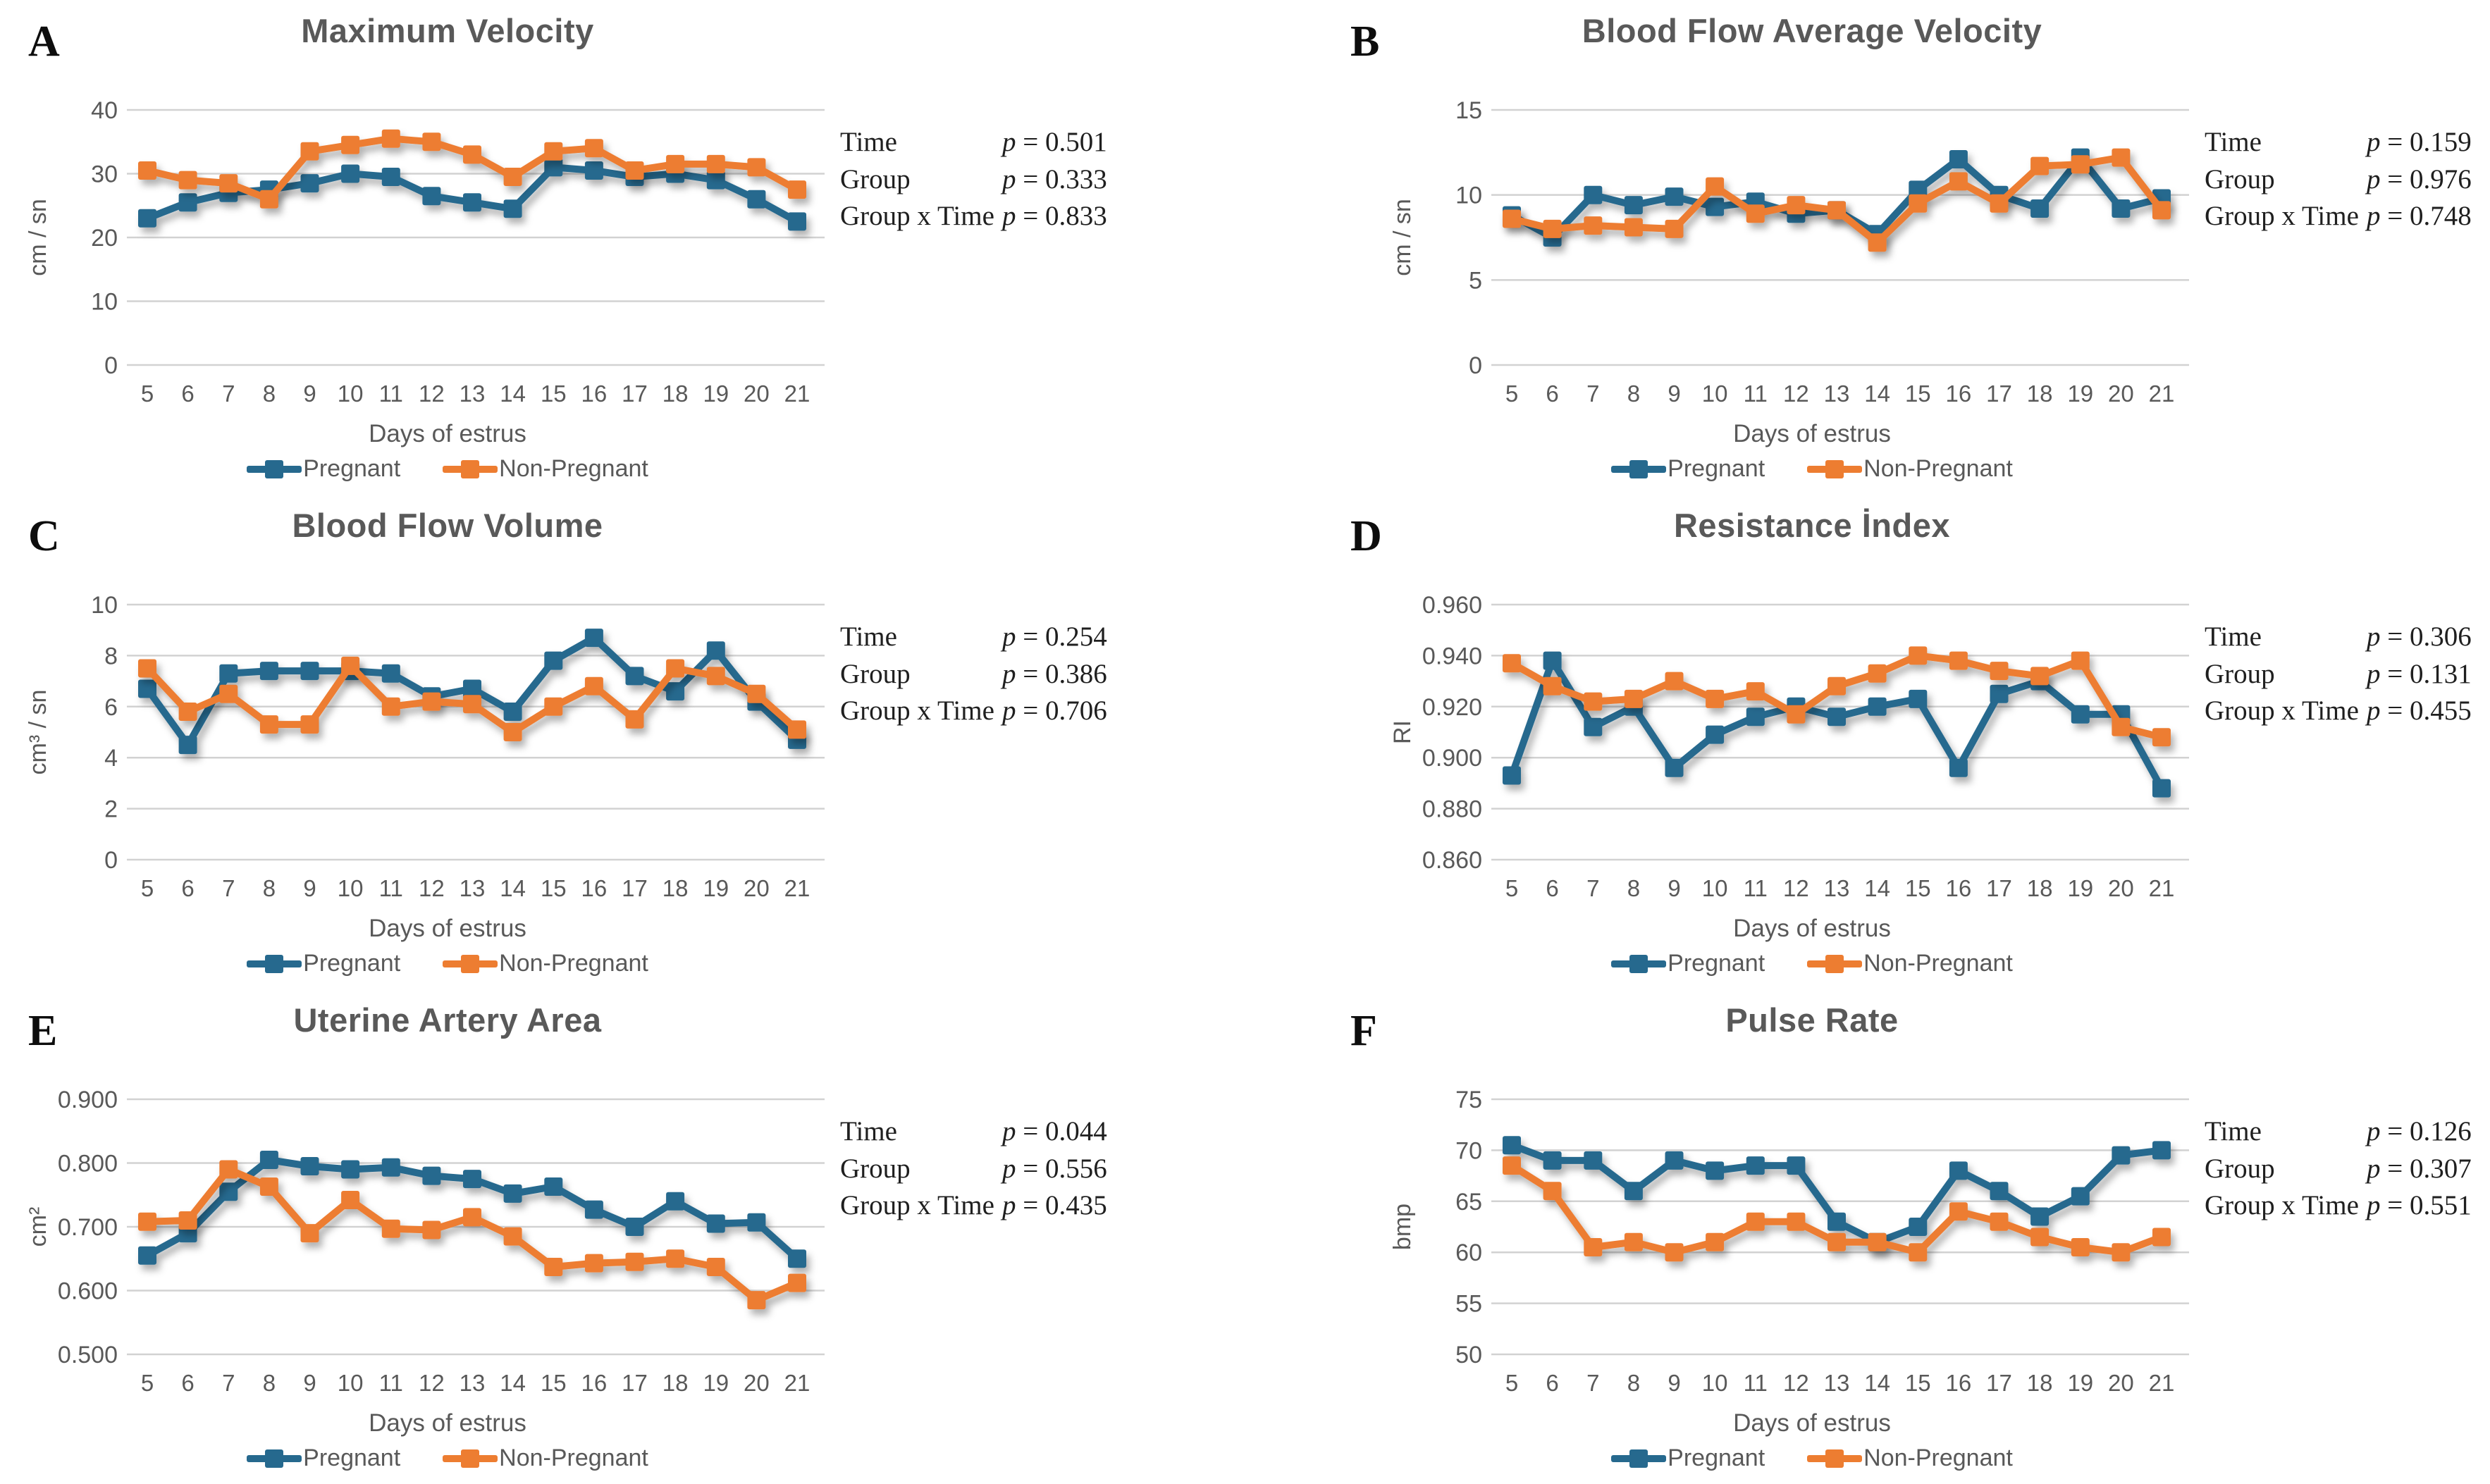 The height and width of the screenshot is (1484, 2490). Describe the element at coordinates (1055, 637) in the screenshot. I see `stat-p-value: p = 0.254` at that location.